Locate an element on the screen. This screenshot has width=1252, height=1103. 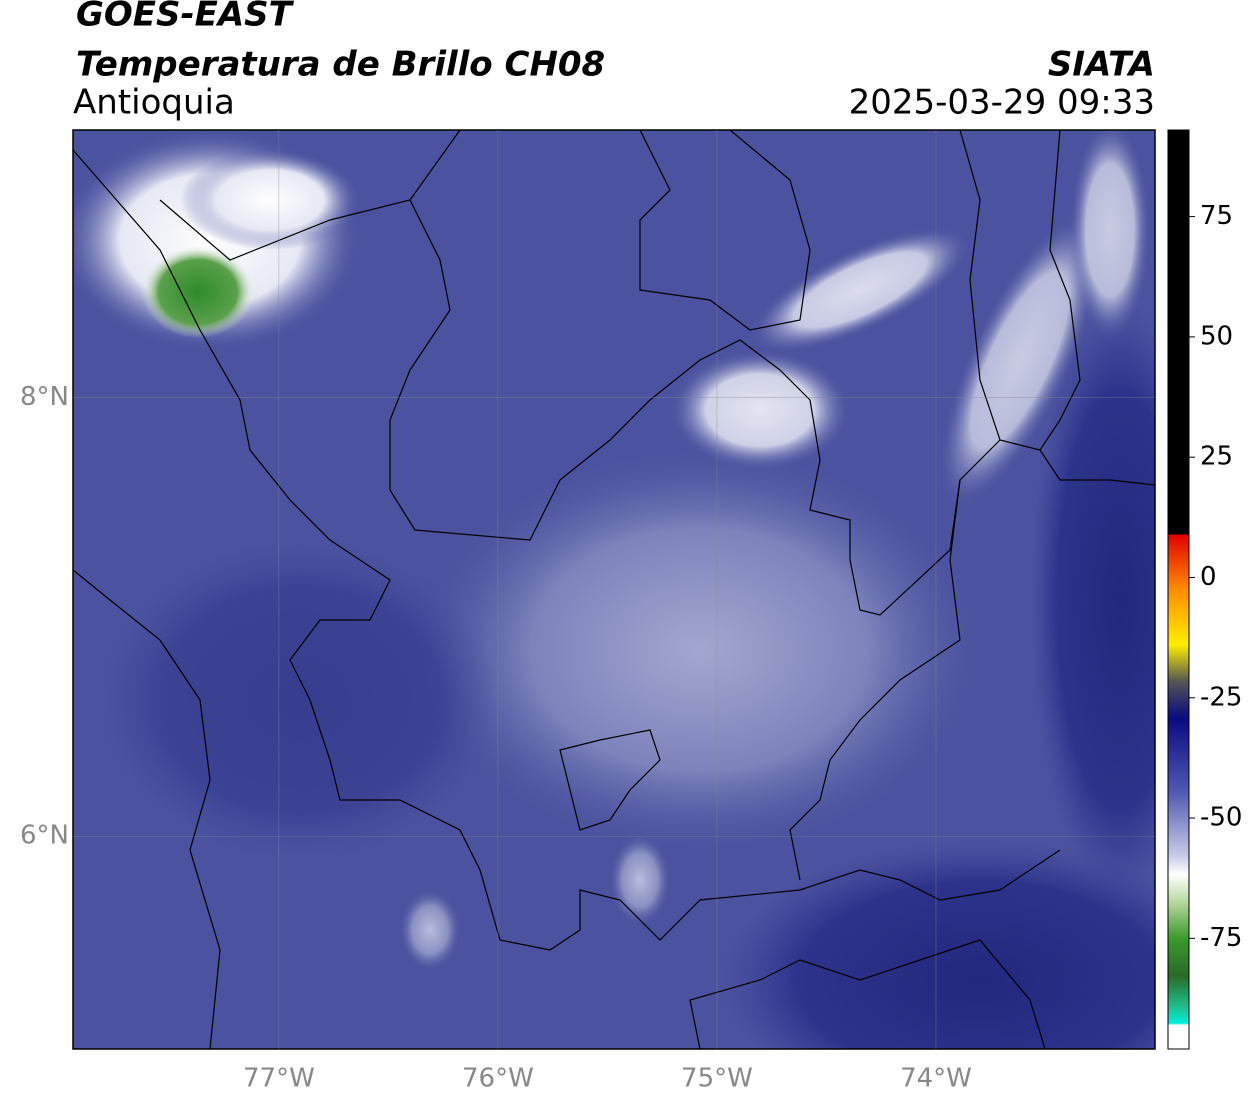
colorbar-tick-label: -25 is located at coordinates (1221, 697).